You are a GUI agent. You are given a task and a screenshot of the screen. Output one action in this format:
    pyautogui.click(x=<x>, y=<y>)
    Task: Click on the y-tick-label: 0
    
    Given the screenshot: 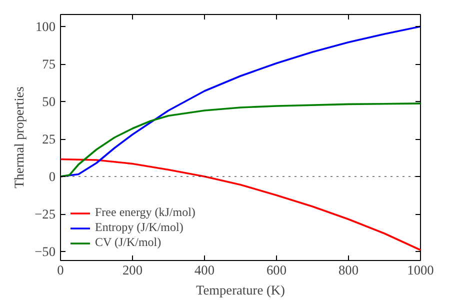 What is the action you would take?
    pyautogui.click(x=52, y=176)
    